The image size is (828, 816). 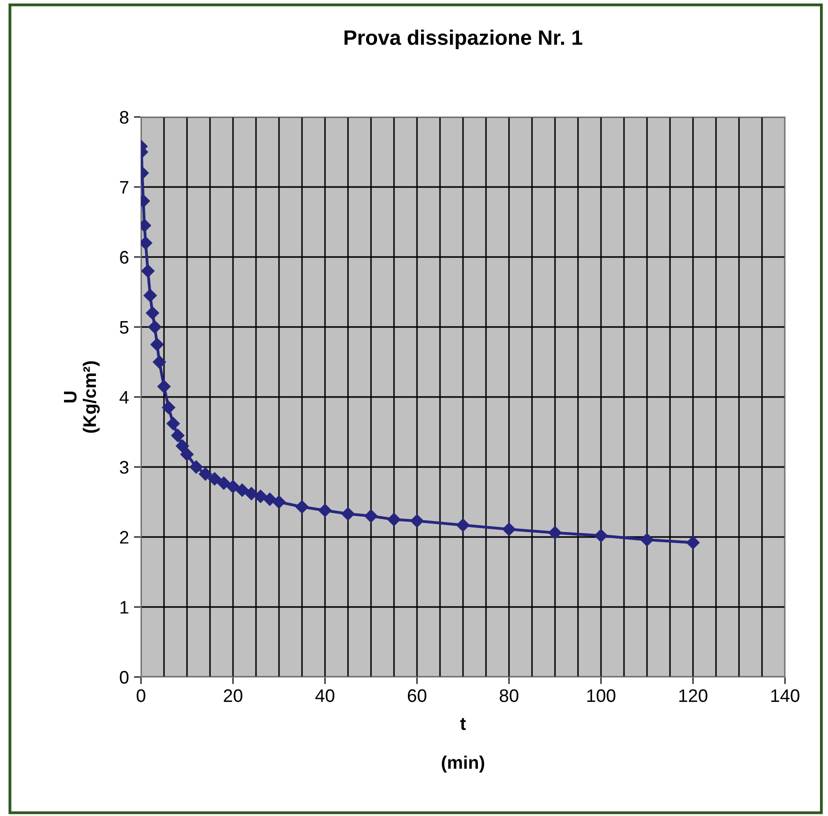 I want to click on x-tick-label: 80, so click(x=509, y=695).